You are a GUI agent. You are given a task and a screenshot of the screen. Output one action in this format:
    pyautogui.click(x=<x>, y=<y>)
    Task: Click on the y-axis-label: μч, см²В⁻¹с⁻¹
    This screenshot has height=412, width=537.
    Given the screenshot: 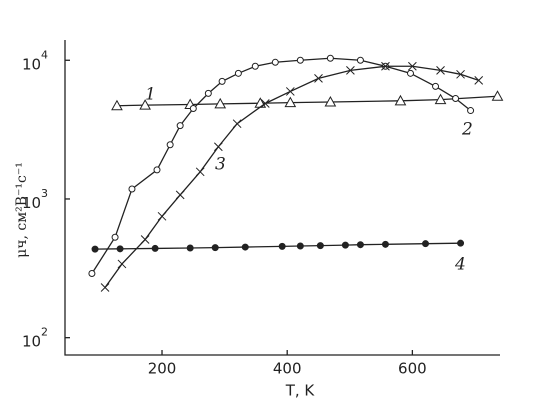 What is the action you would take?
    pyautogui.click(x=22, y=210)
    